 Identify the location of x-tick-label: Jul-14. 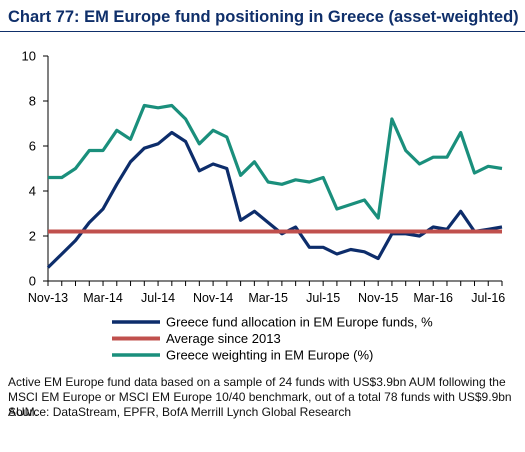
(158, 298).